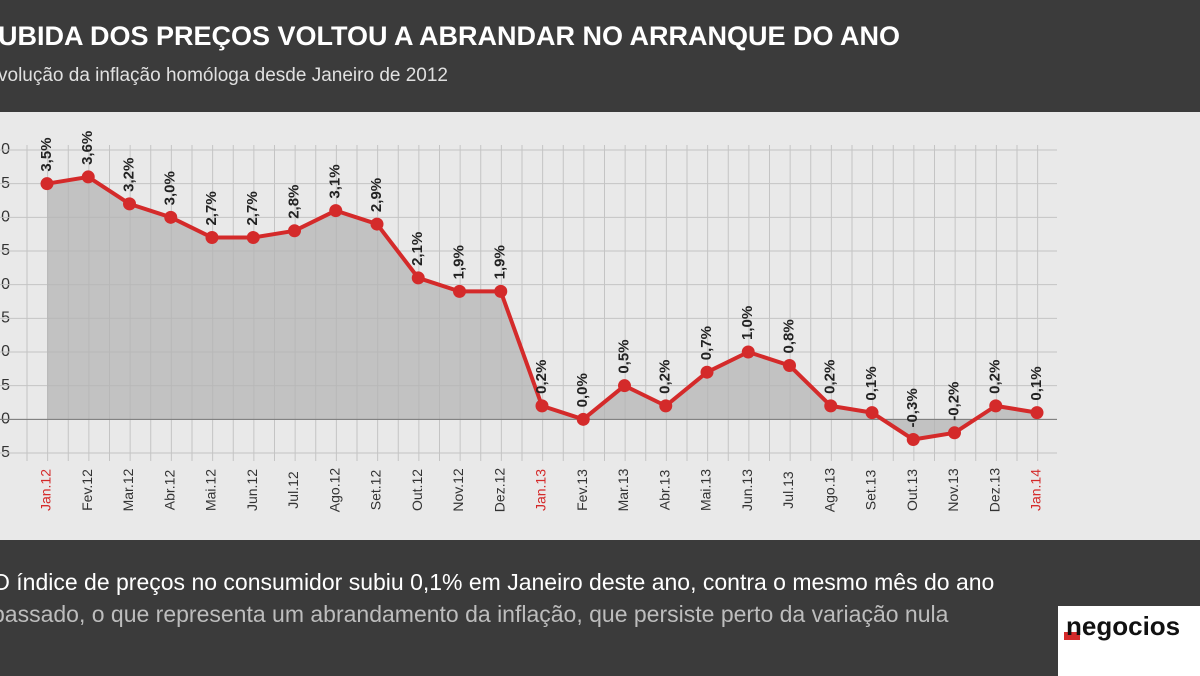 The height and width of the screenshot is (676, 1200). What do you see at coordinates (87, 490) in the screenshot?
I see `x-tick-label: Fev.12` at bounding box center [87, 490].